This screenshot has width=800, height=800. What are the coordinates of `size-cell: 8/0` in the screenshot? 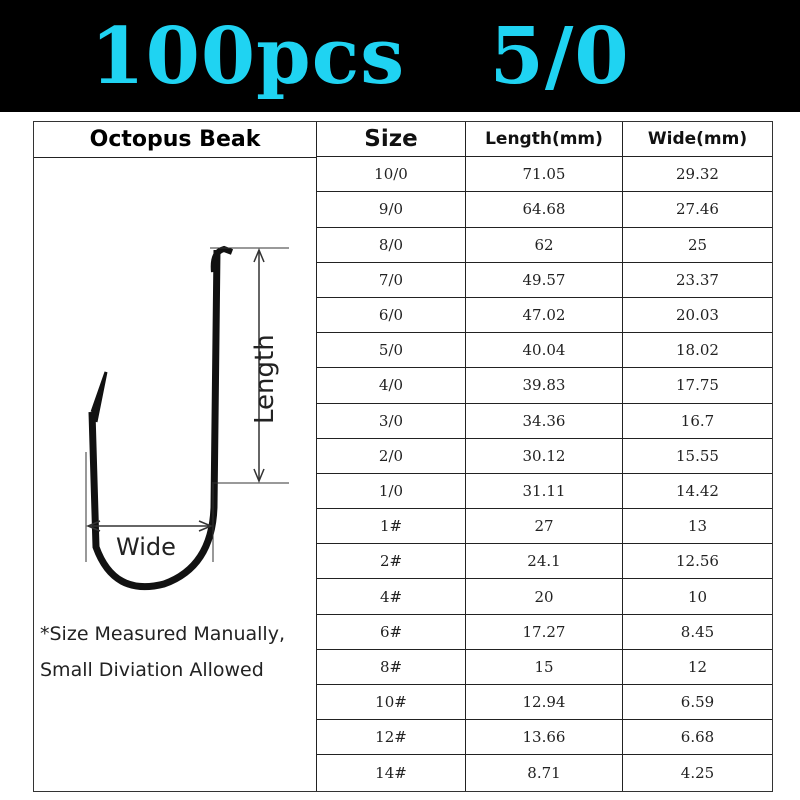 It's located at (391, 244).